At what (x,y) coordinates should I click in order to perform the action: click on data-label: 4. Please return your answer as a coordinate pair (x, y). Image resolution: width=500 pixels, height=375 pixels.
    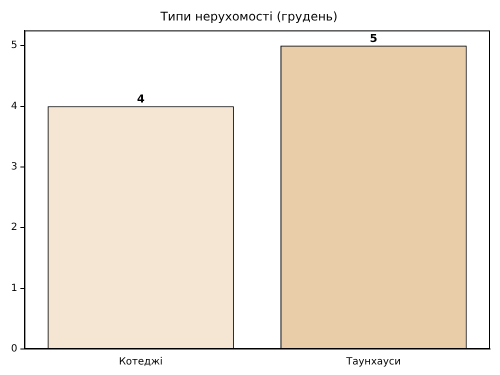
    Looking at the image, I should click on (140, 99).